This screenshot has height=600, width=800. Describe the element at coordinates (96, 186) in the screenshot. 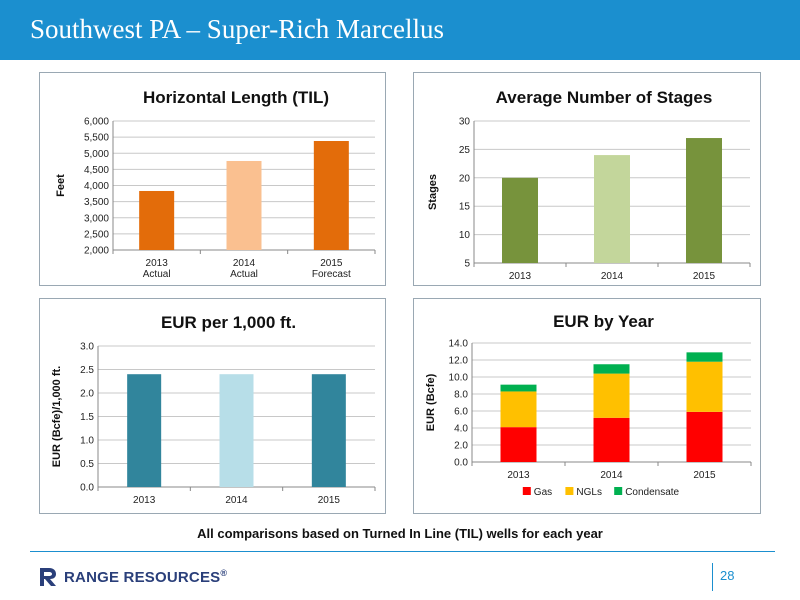

I see `y-tick-label: 4,000` at that location.